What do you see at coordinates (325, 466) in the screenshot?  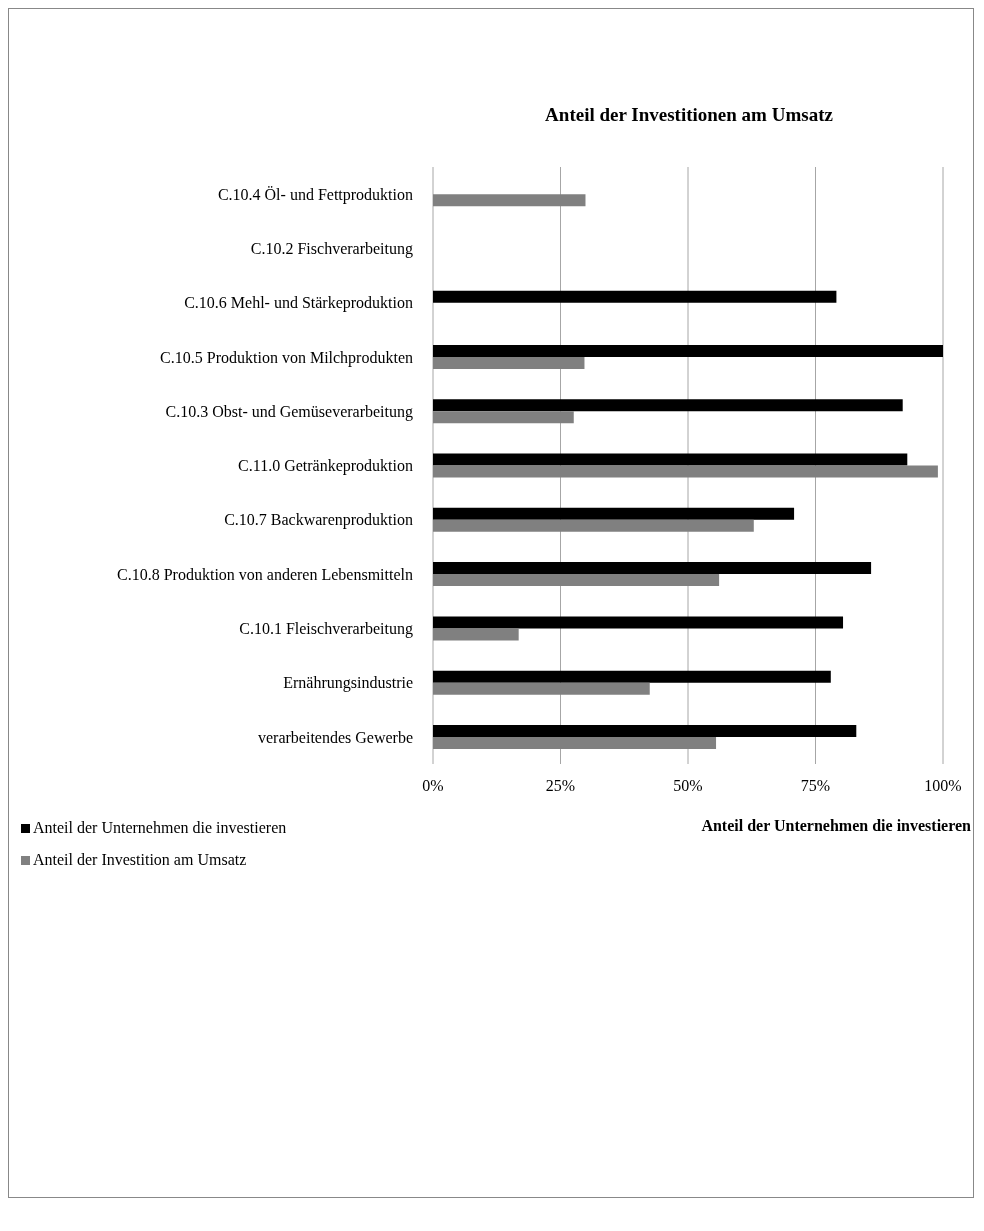 I see `y-tick-label: C.11.0 Getränkeproduktion` at bounding box center [325, 466].